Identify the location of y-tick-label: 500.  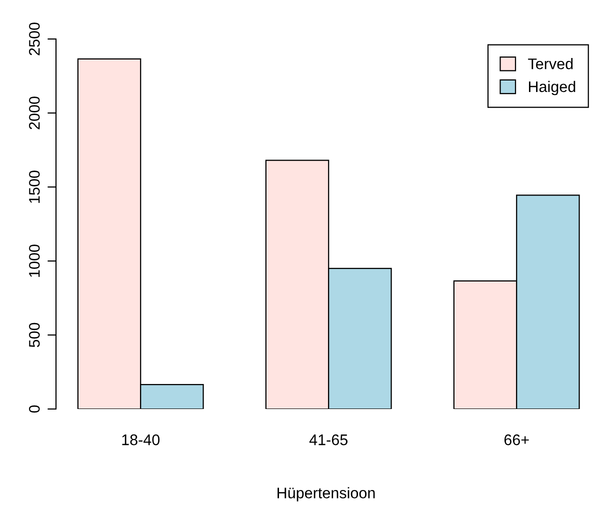
(34, 335).